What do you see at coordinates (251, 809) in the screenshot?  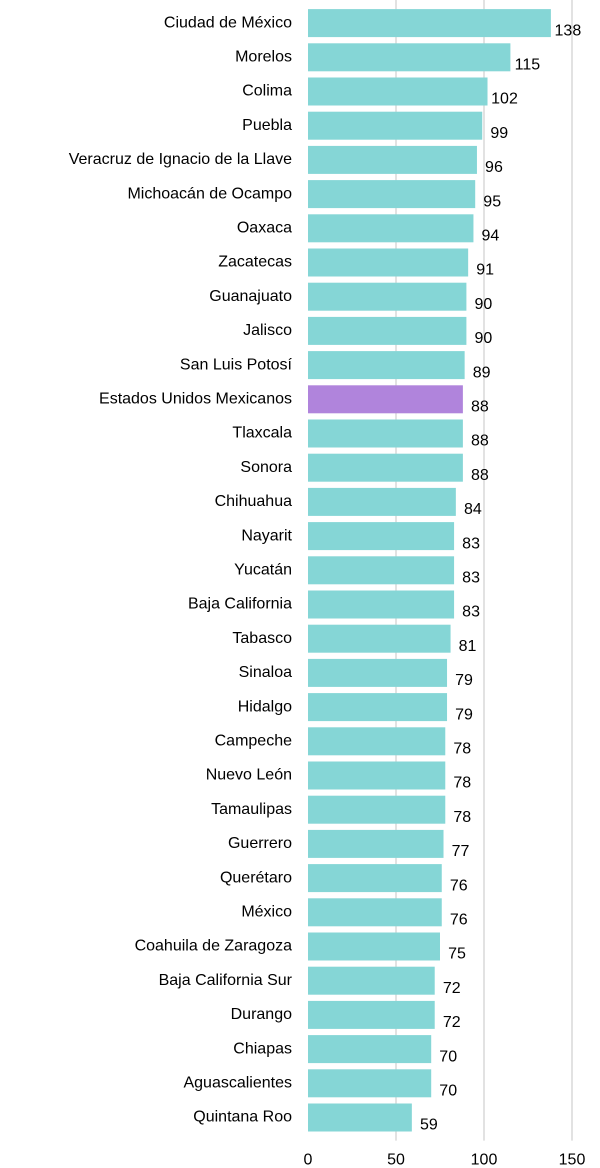 I see `category-label-tamaulipas: Tamaulipas` at bounding box center [251, 809].